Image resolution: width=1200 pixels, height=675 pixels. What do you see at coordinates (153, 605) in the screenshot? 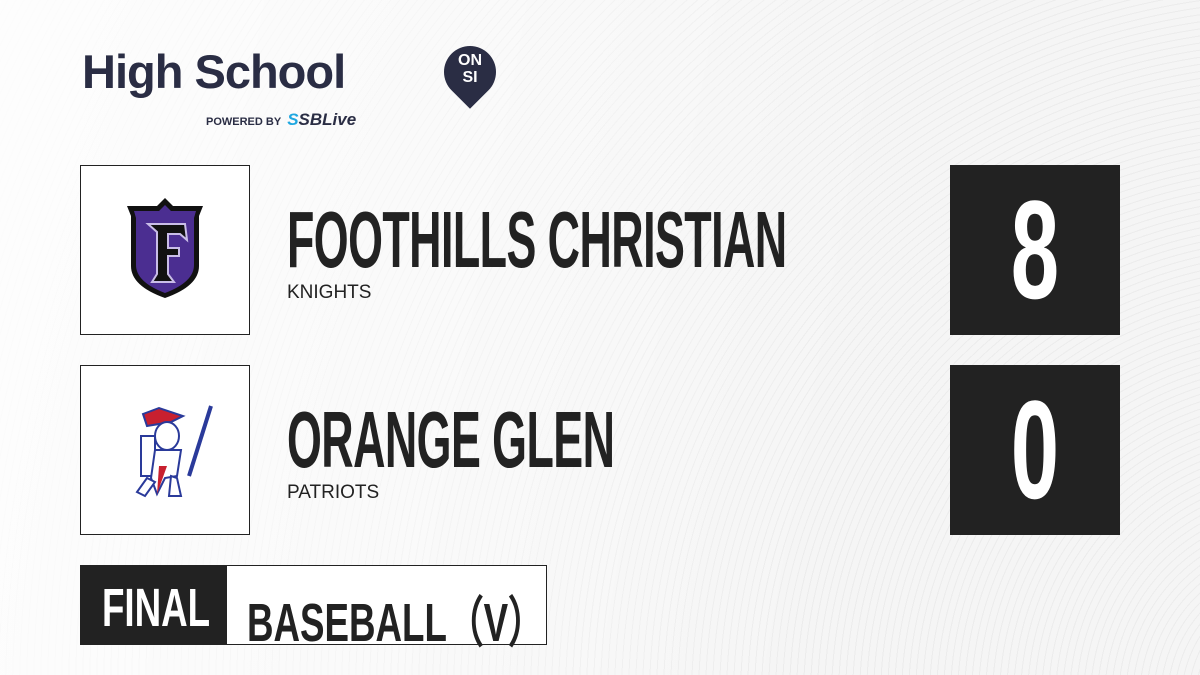
I see `game-status-badge: FINAL` at bounding box center [153, 605].